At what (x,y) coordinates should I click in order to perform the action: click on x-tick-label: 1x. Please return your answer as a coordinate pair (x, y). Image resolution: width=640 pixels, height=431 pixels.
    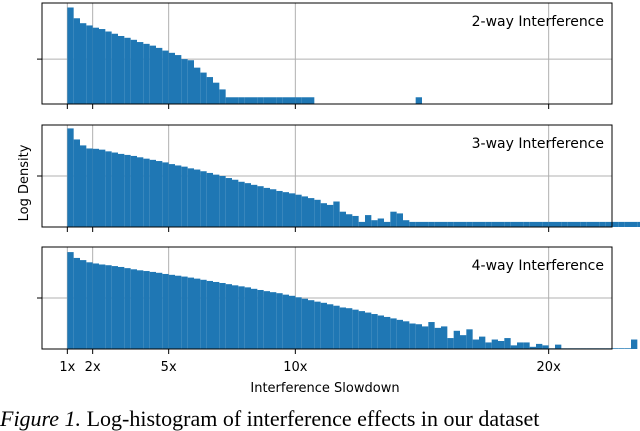
    Looking at the image, I should click on (67, 367).